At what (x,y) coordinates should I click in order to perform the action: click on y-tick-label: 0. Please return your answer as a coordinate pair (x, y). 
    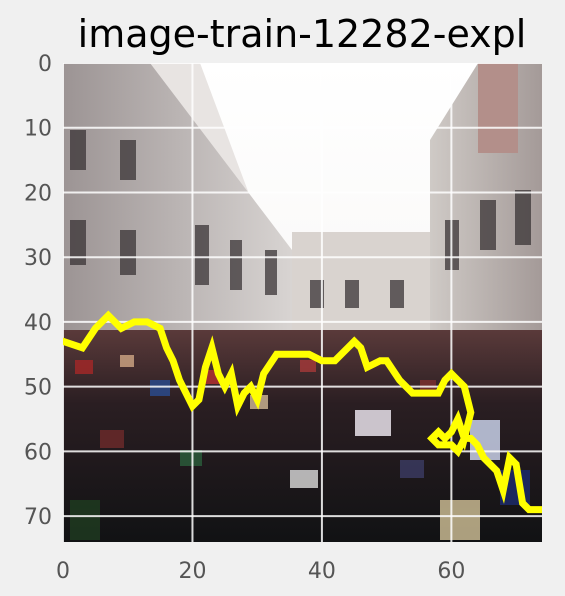
    Looking at the image, I should click on (45, 64).